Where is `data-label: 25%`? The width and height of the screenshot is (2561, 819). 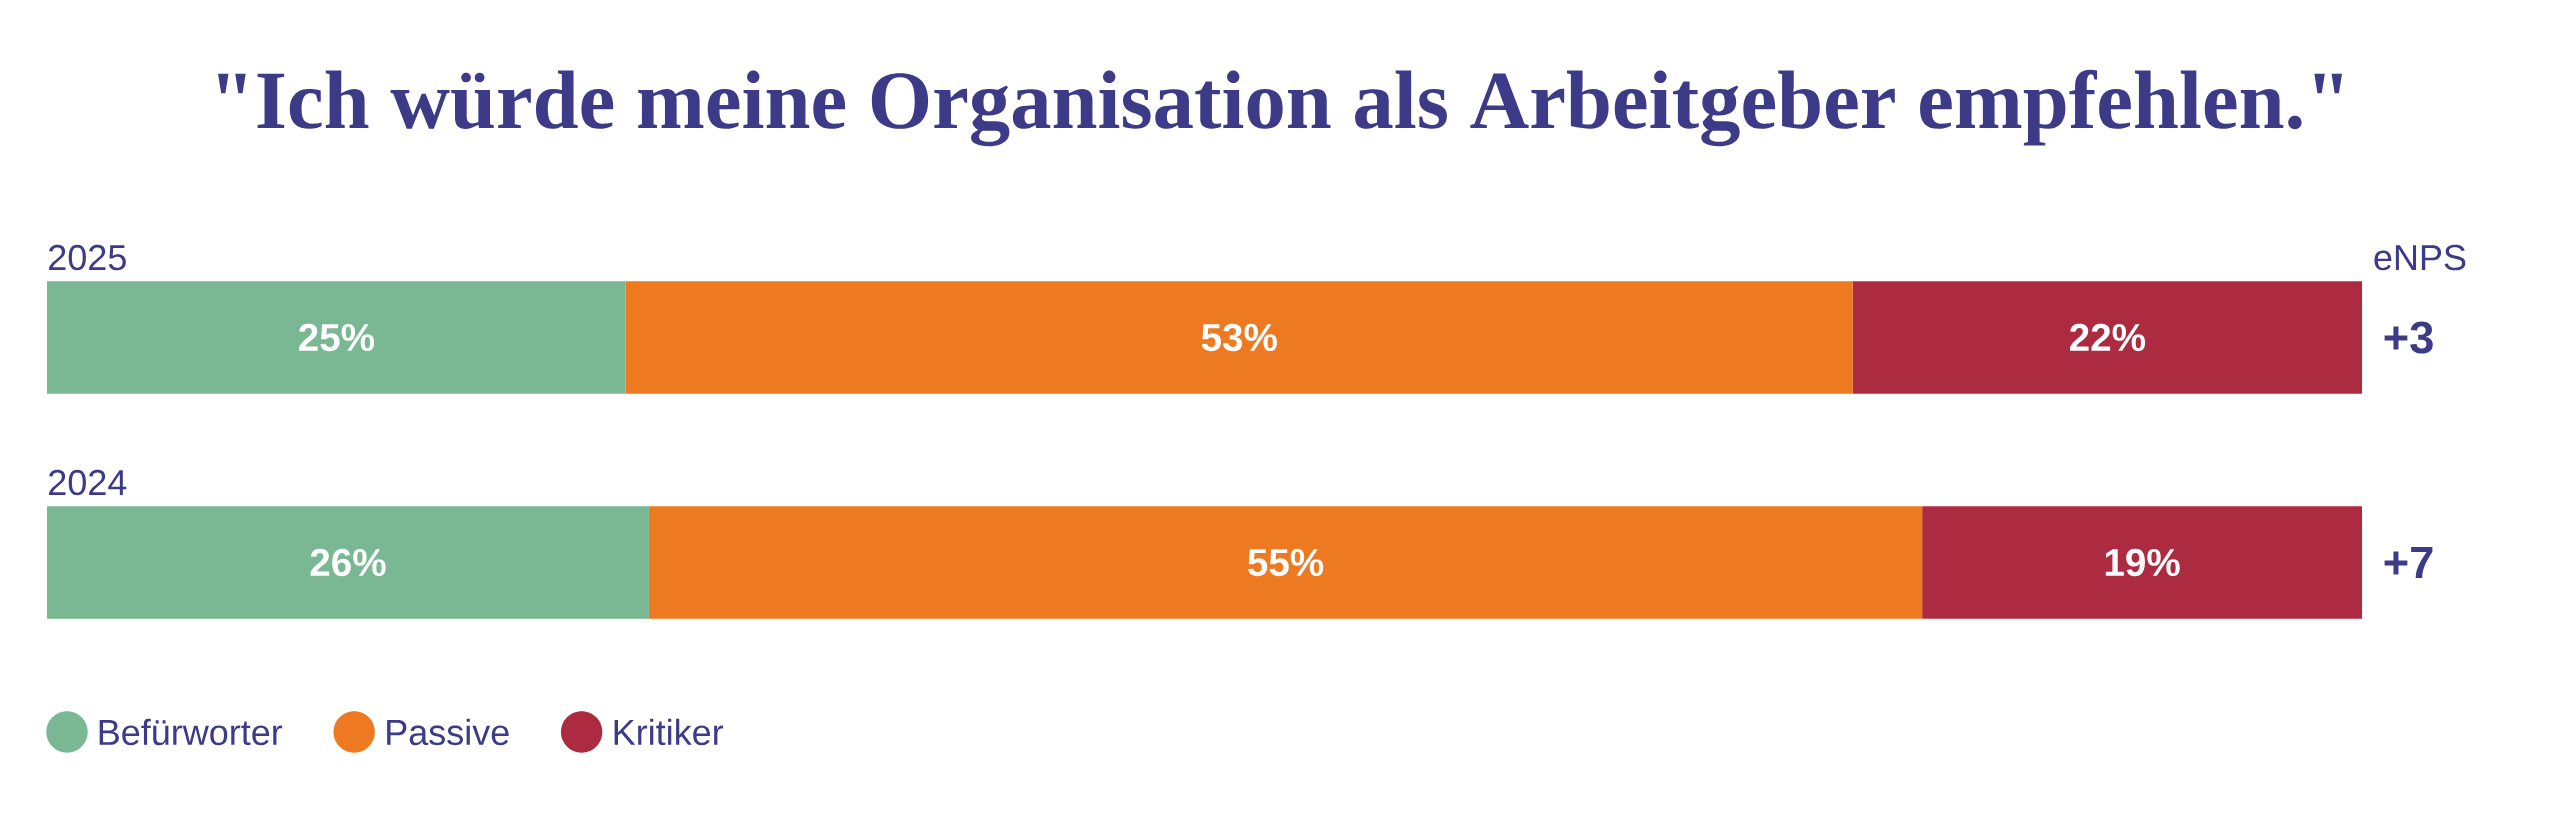 data-label: 25% is located at coordinates (337, 337).